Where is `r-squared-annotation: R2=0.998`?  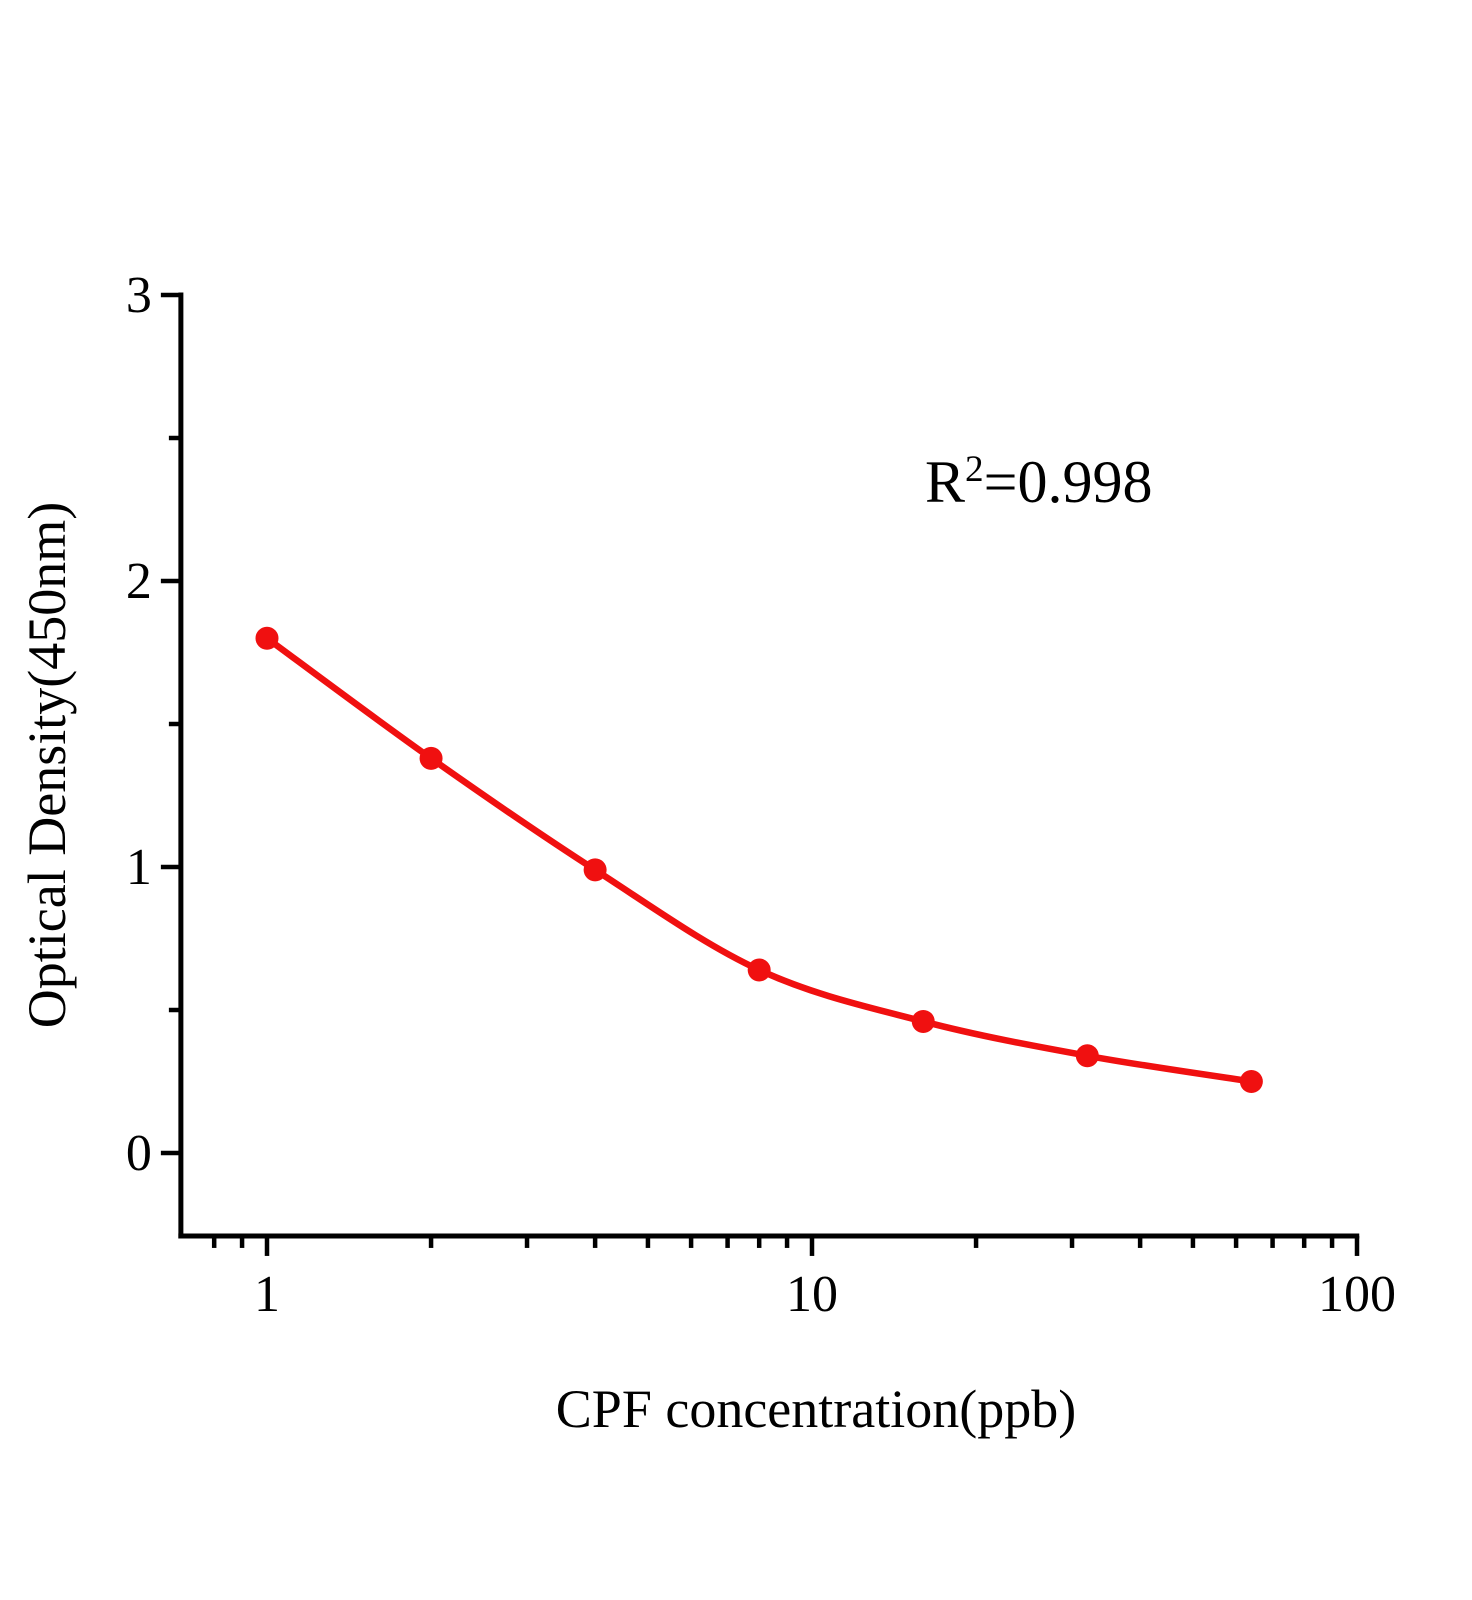
r-squared-annotation: R2=0.998 is located at coordinates (1039, 482).